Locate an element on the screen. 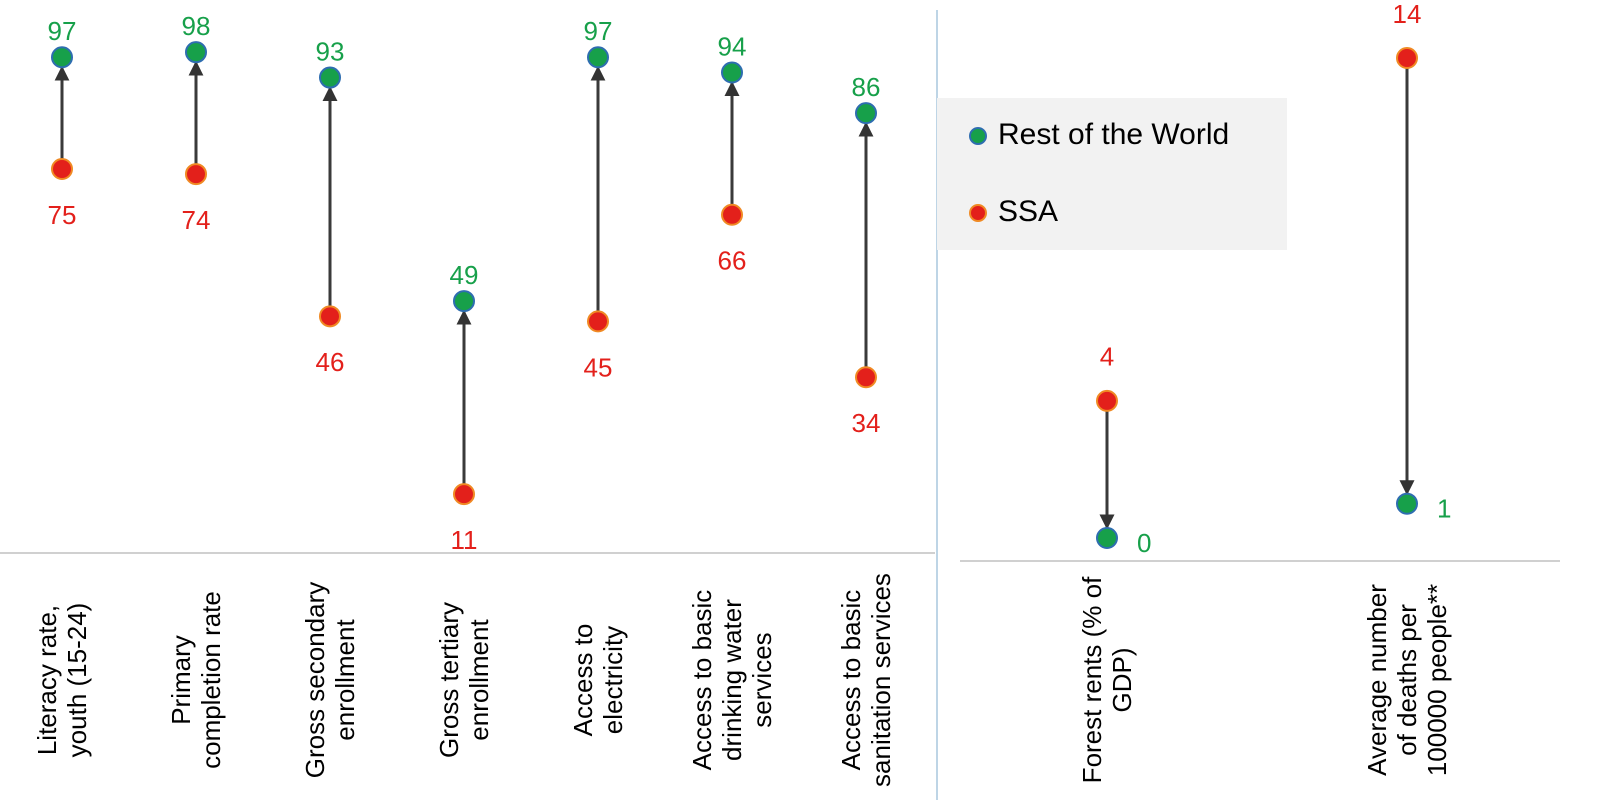 The height and width of the screenshot is (812, 1600). value-label: 14 is located at coordinates (1407, 14).